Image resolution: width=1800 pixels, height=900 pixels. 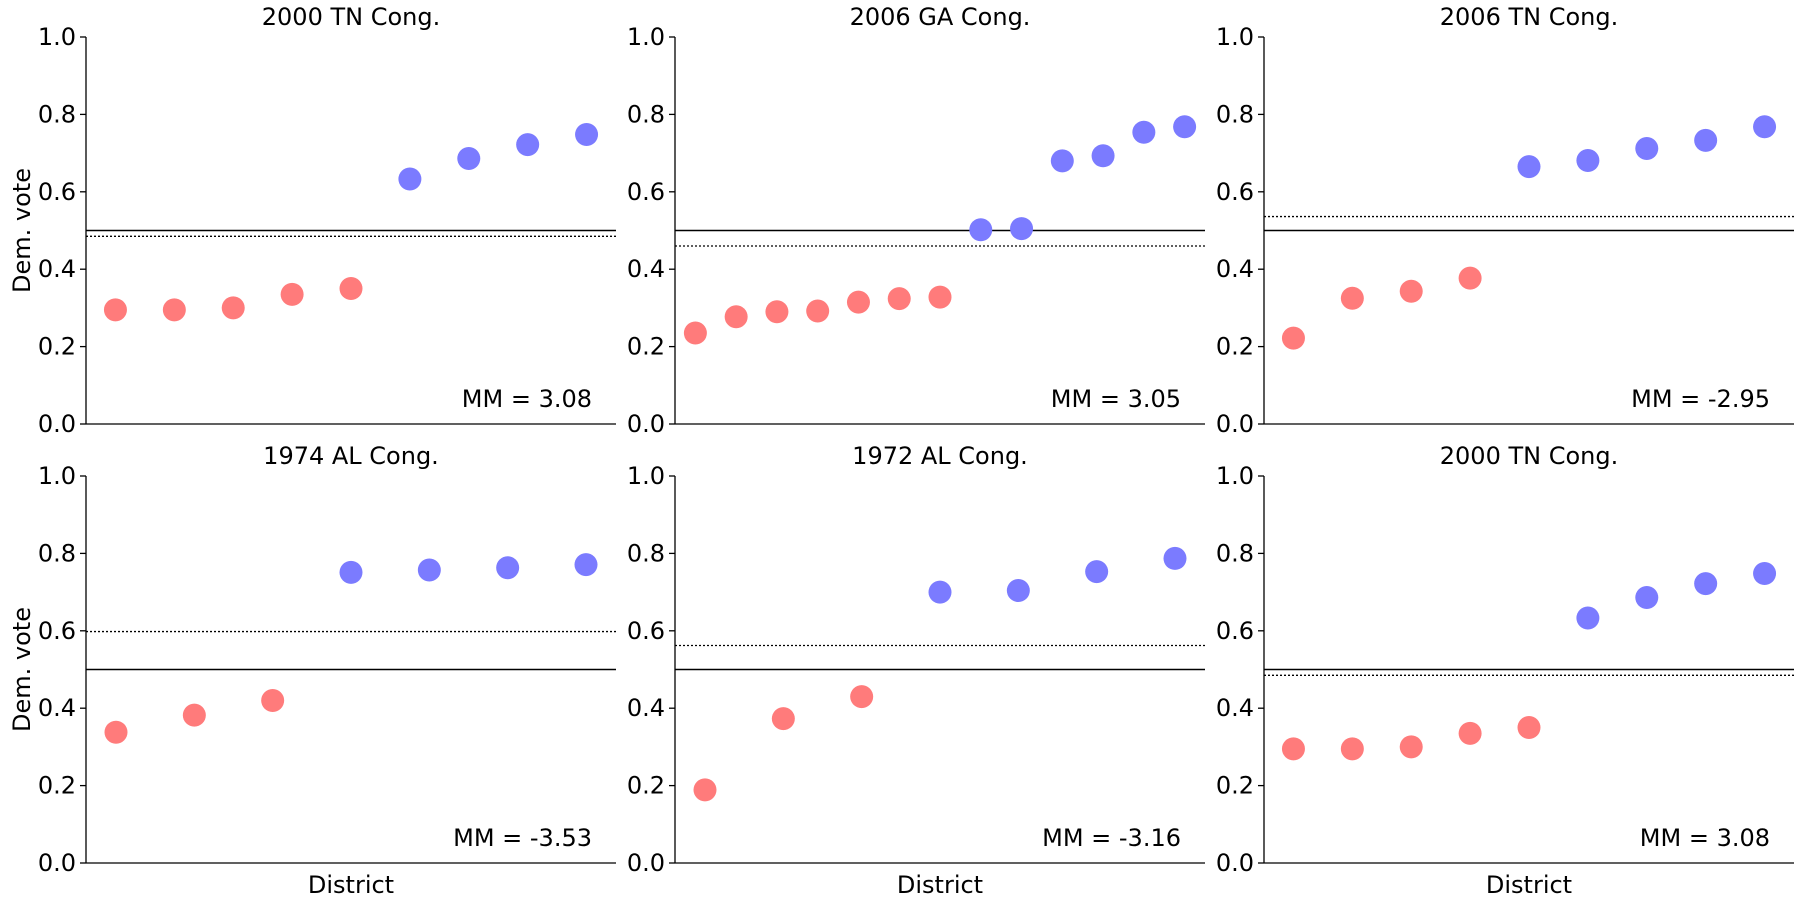 What do you see at coordinates (1700, 399) in the screenshot?
I see `mm-annotation: MM = -2.95` at bounding box center [1700, 399].